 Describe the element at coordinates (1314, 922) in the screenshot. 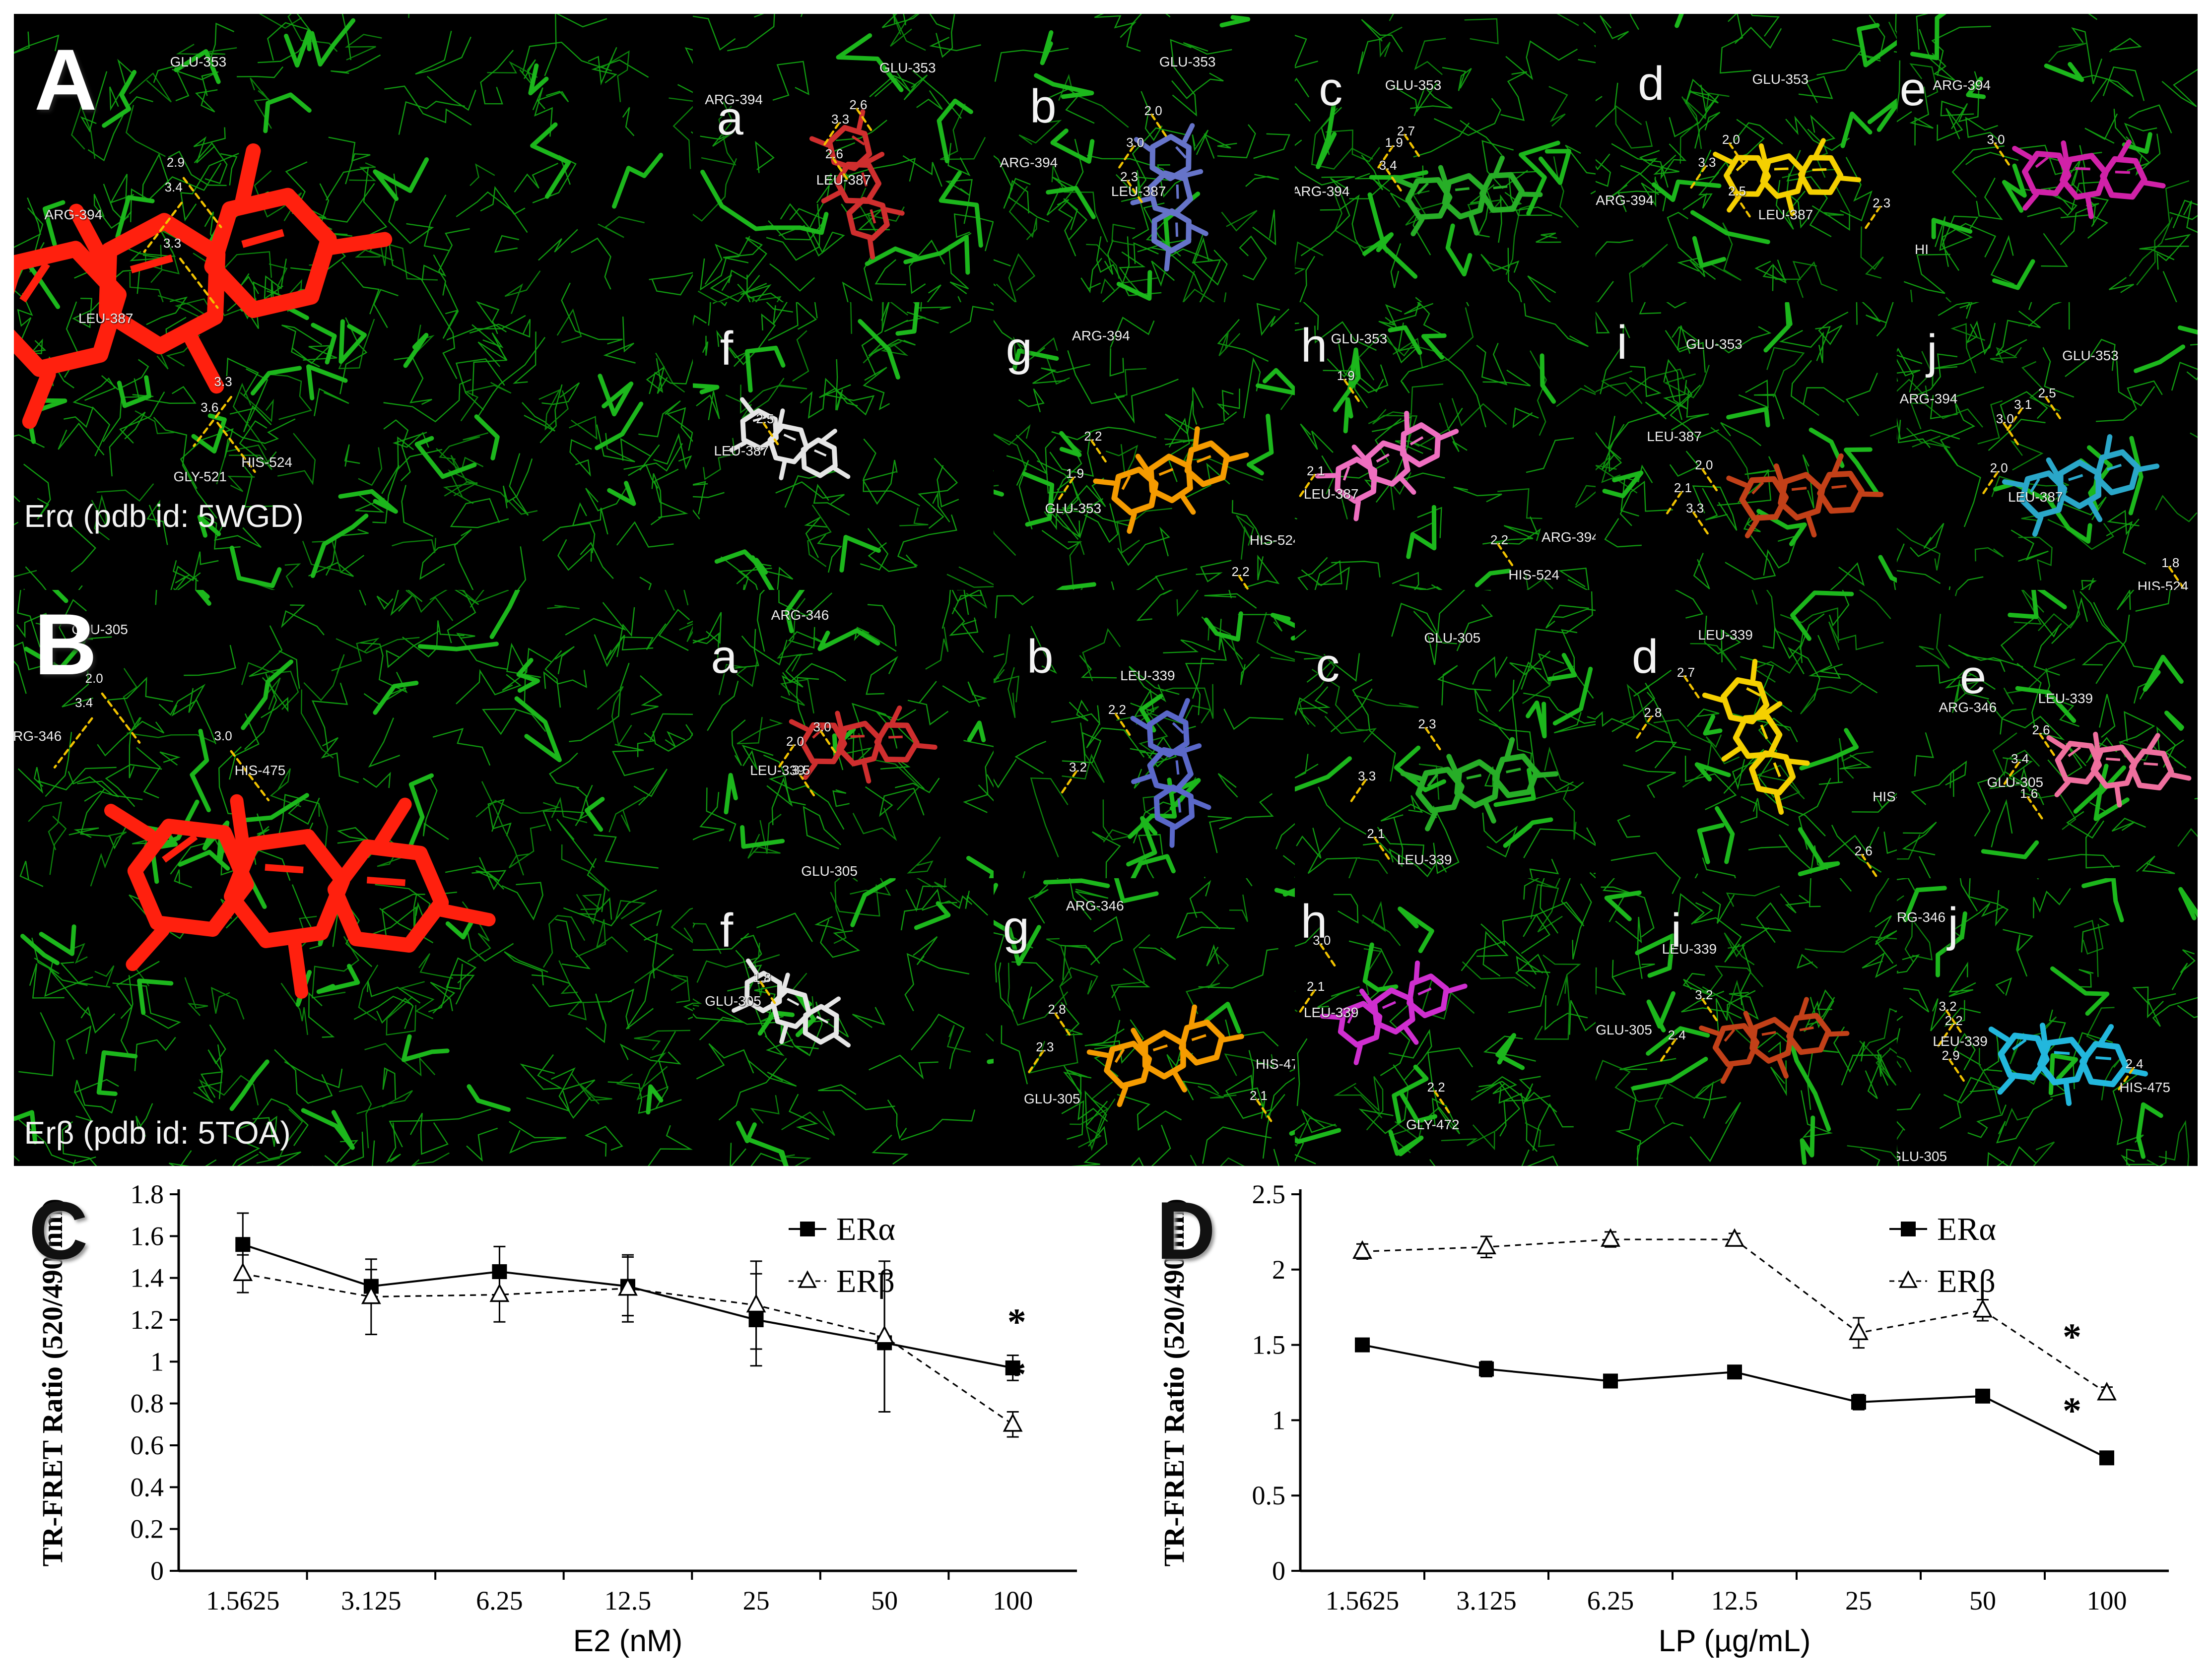

I see `panel-letter: h` at that location.